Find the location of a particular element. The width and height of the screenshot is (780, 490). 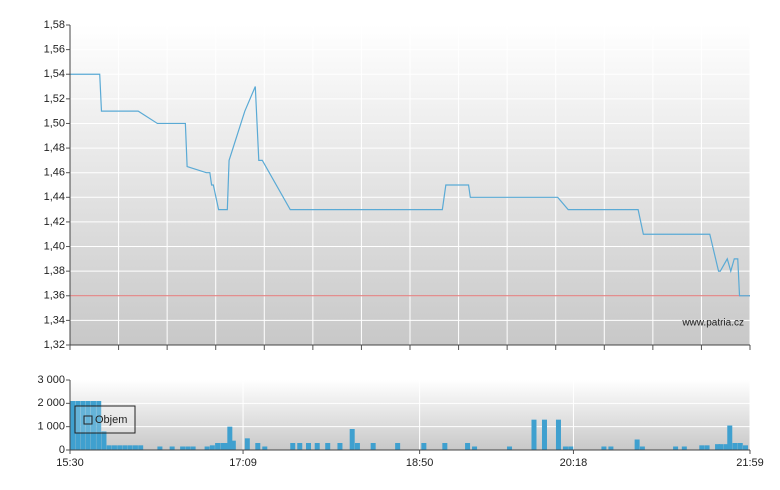

y-tick-label: 1,34 is located at coordinates (54, 320).